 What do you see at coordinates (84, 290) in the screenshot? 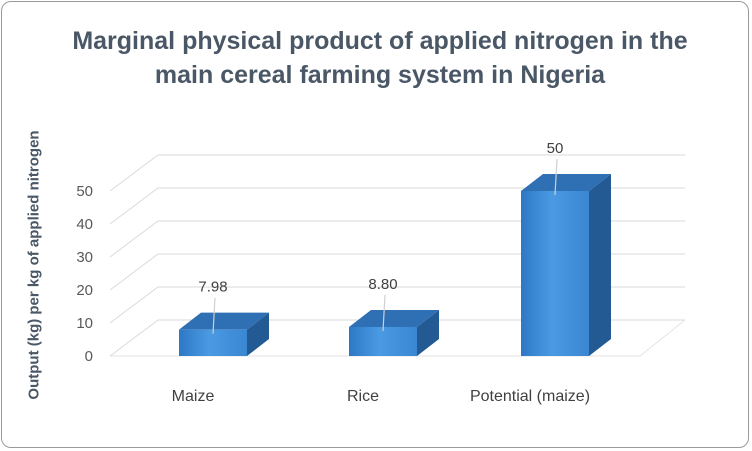
I see `y-tick-label: 20` at bounding box center [84, 290].